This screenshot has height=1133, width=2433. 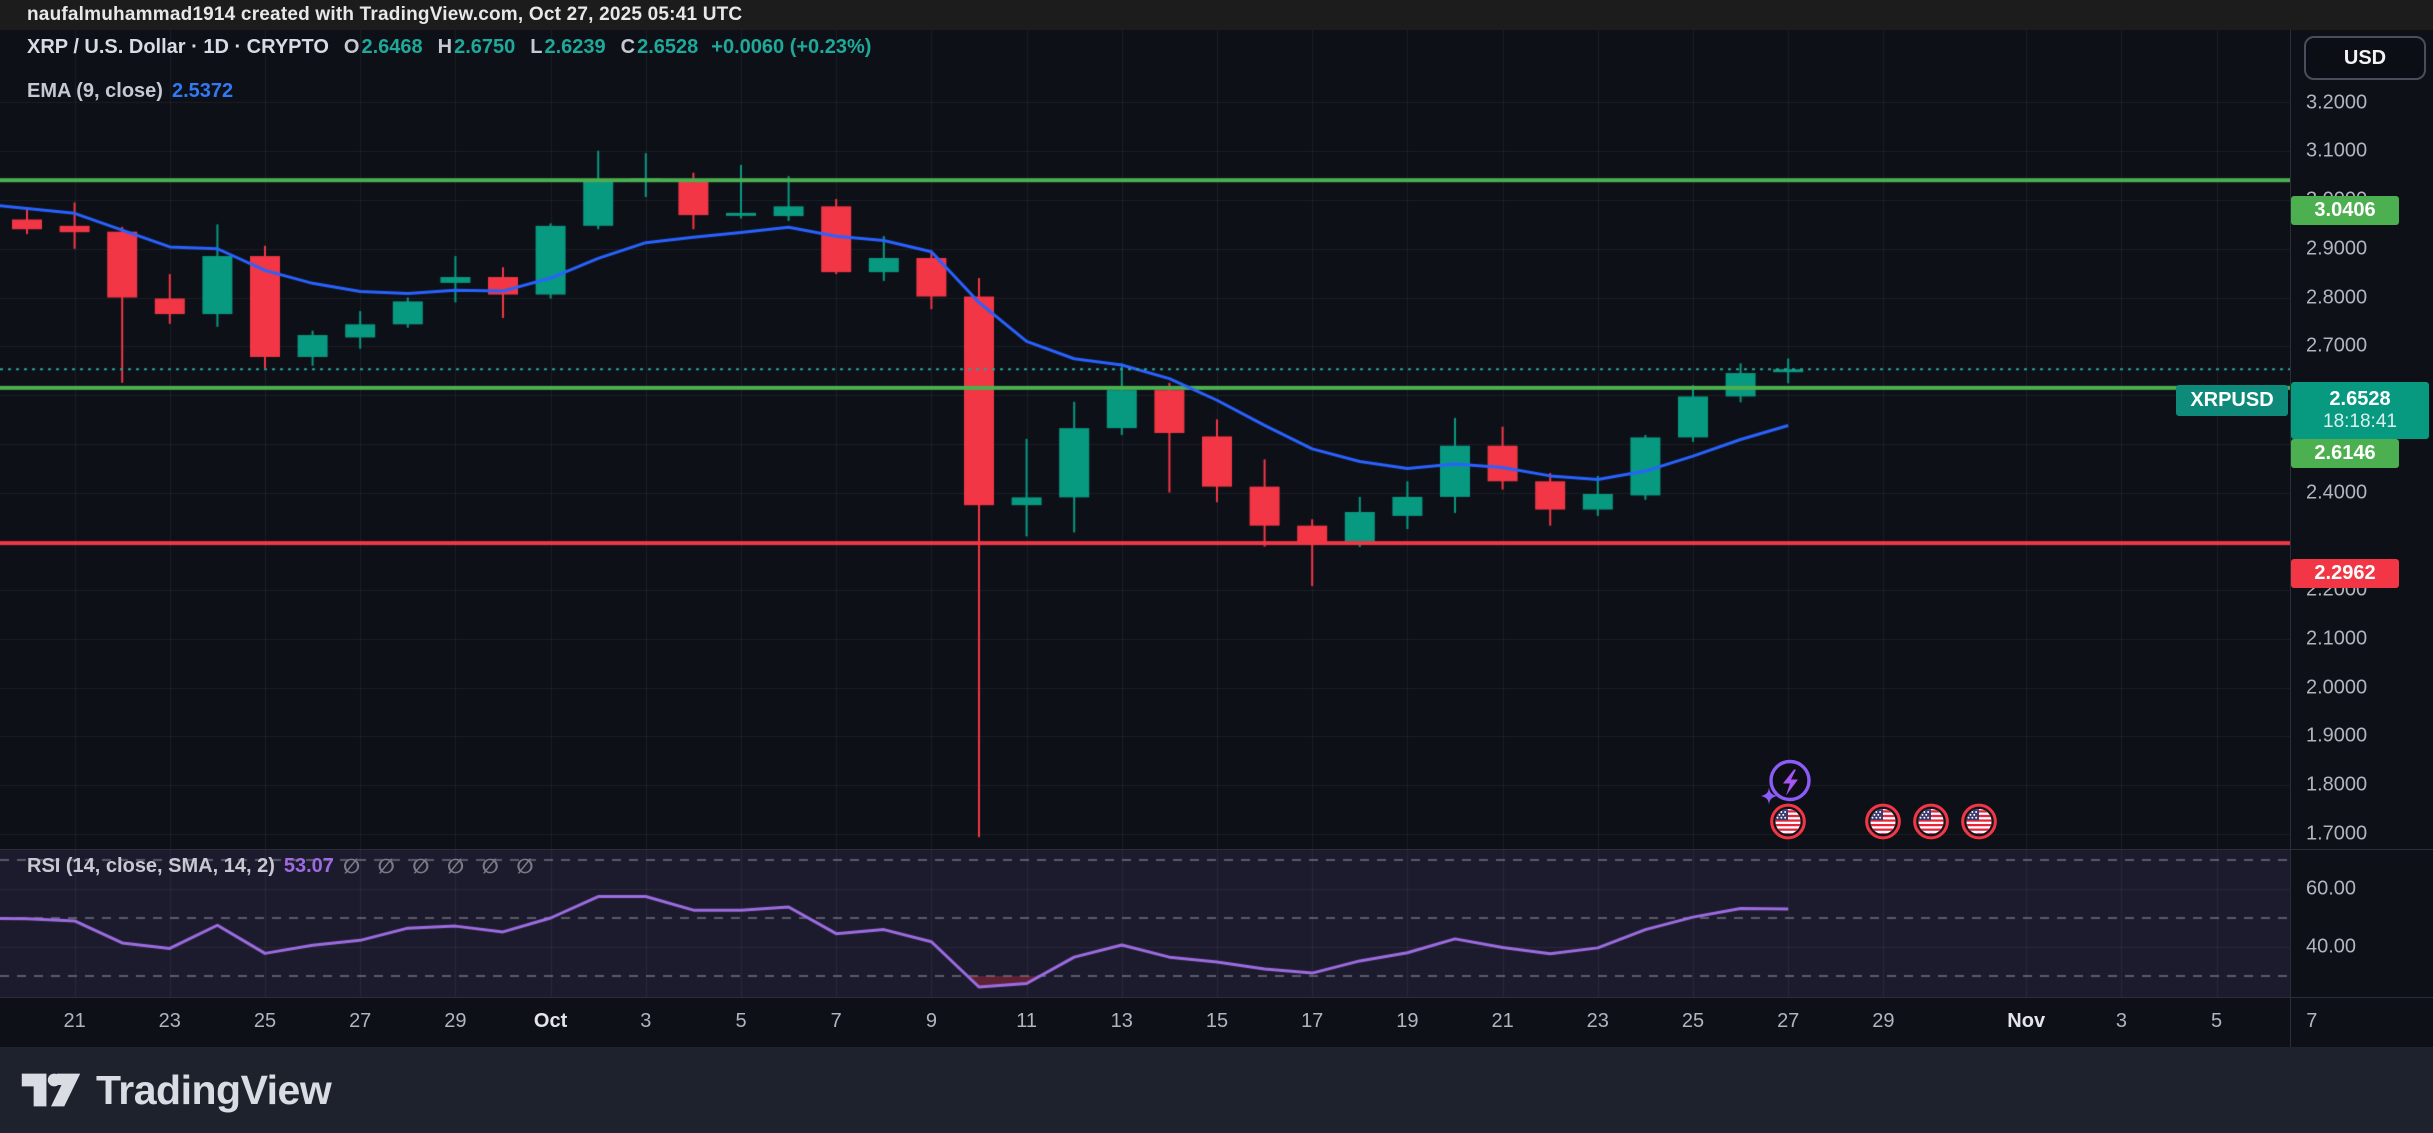 I want to click on open-label: O, so click(x=351, y=47).